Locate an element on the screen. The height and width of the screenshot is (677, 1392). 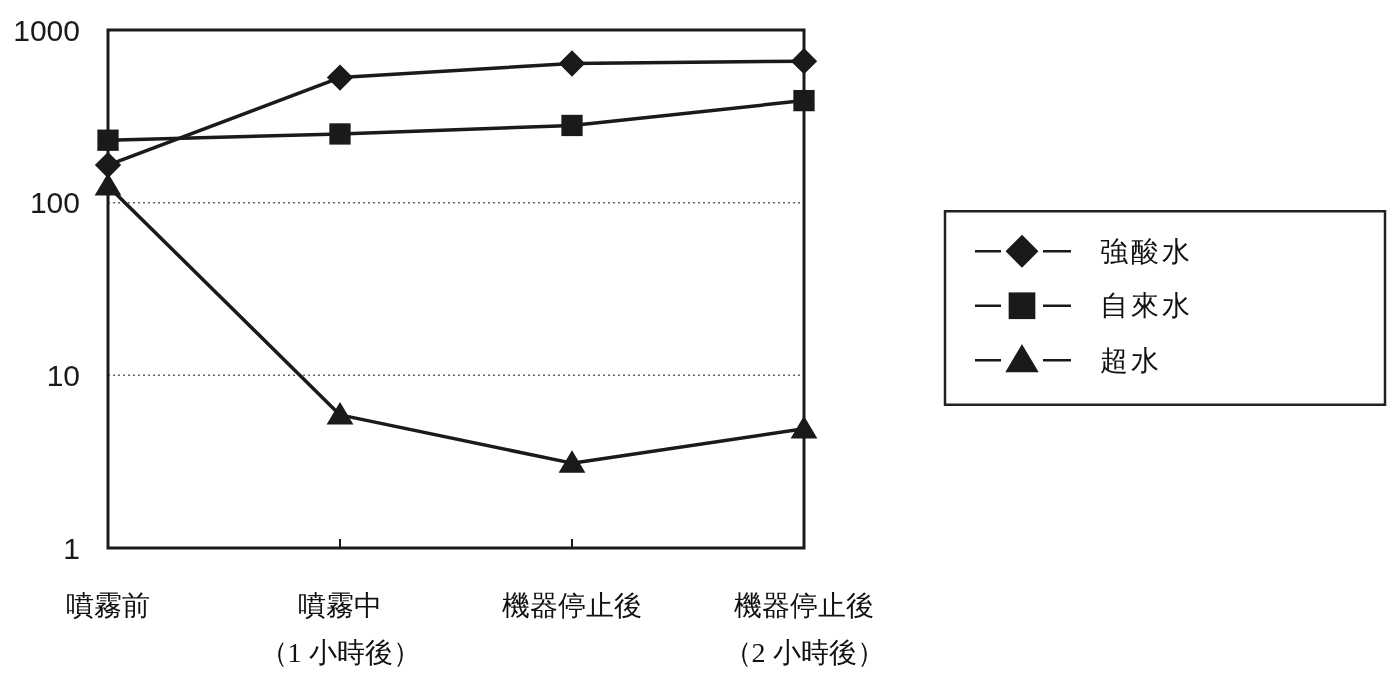
x-tick-label: 機器停止後（2 小時後） is located at coordinates (804, 628).